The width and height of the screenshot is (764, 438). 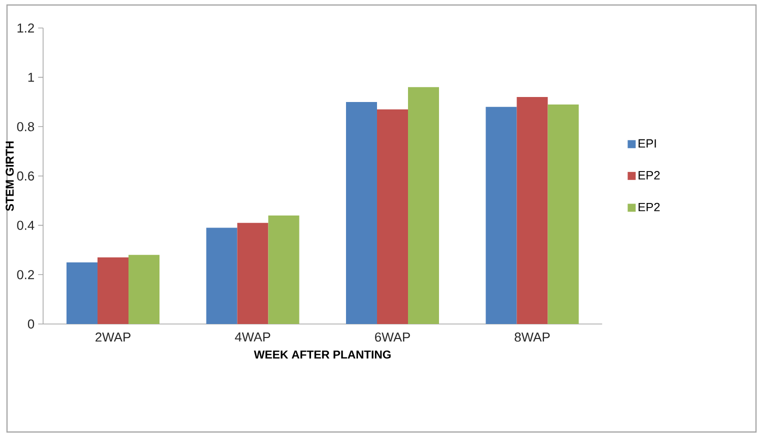 I want to click on y-tick-label: 0.8, so click(x=25, y=127).